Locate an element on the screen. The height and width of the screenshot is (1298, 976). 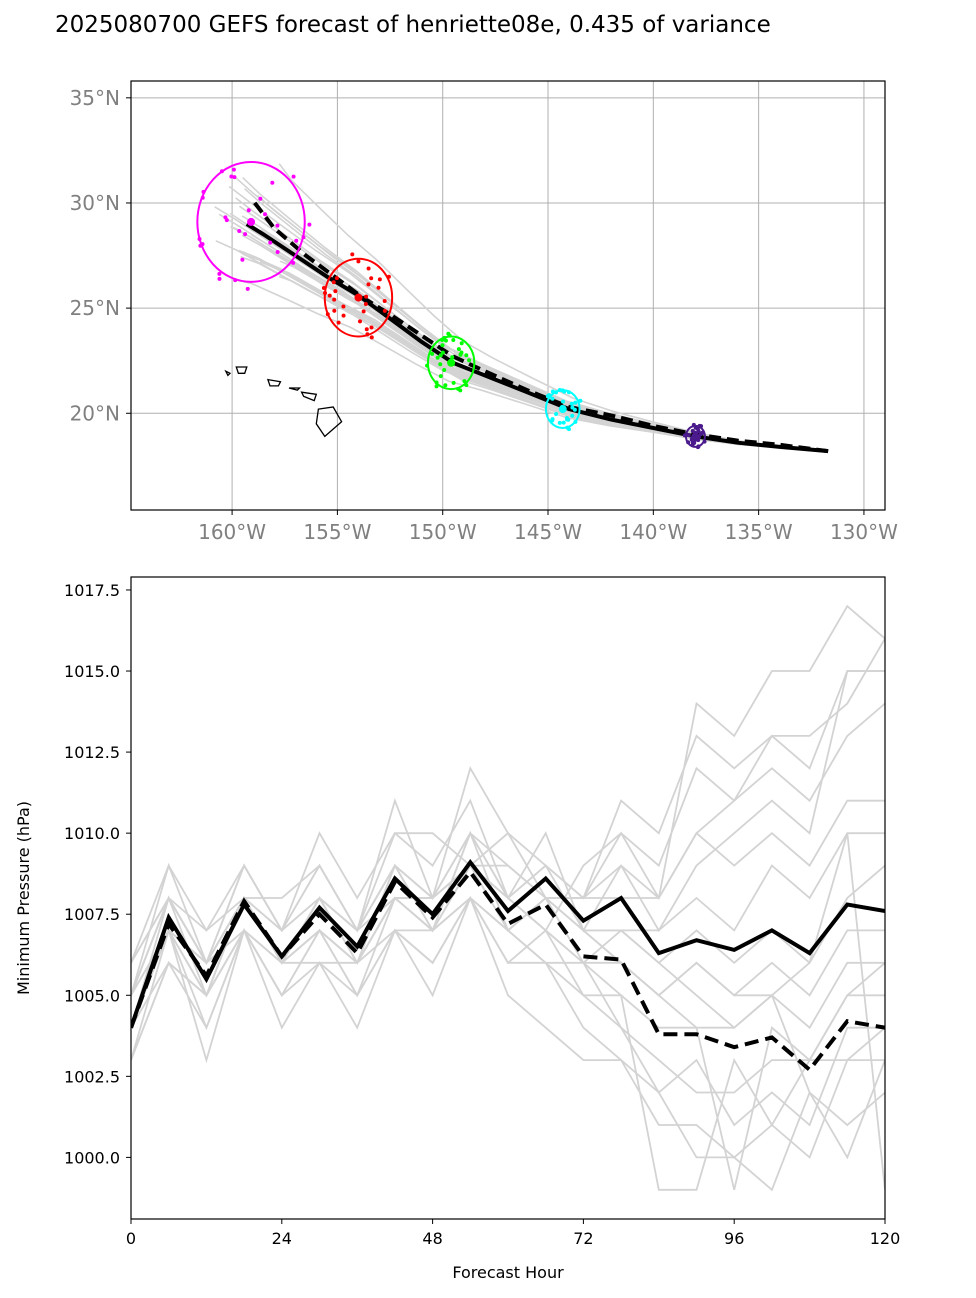
x-axis-label: Forecast Hour is located at coordinates (508, 1272).